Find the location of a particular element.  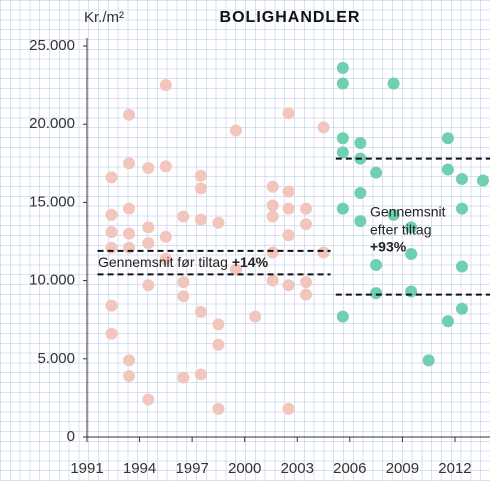

y-tick-label: 20.000 is located at coordinates (52, 123).